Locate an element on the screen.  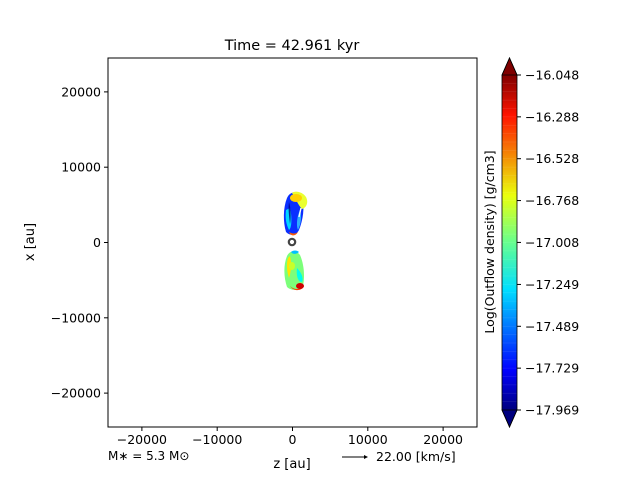
colorbar-tick-label: −17.008 is located at coordinates (552, 242).